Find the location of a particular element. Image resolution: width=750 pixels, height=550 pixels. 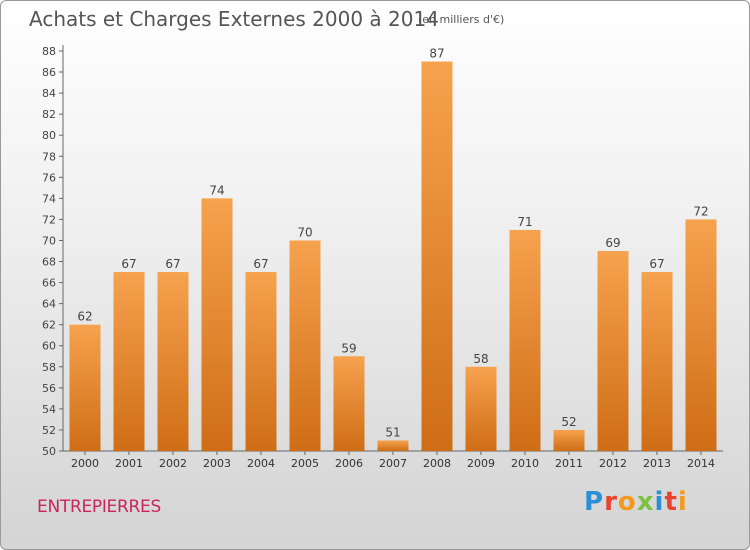

proxiti-logo: Proxiti is located at coordinates (636, 502).